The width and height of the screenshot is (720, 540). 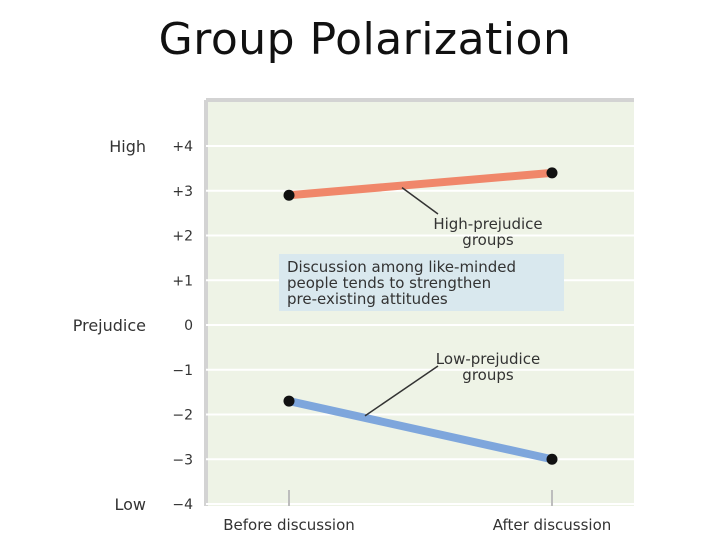 What do you see at coordinates (488, 375) in the screenshot?
I see `low-prejudice-label-line: groups` at bounding box center [488, 375].